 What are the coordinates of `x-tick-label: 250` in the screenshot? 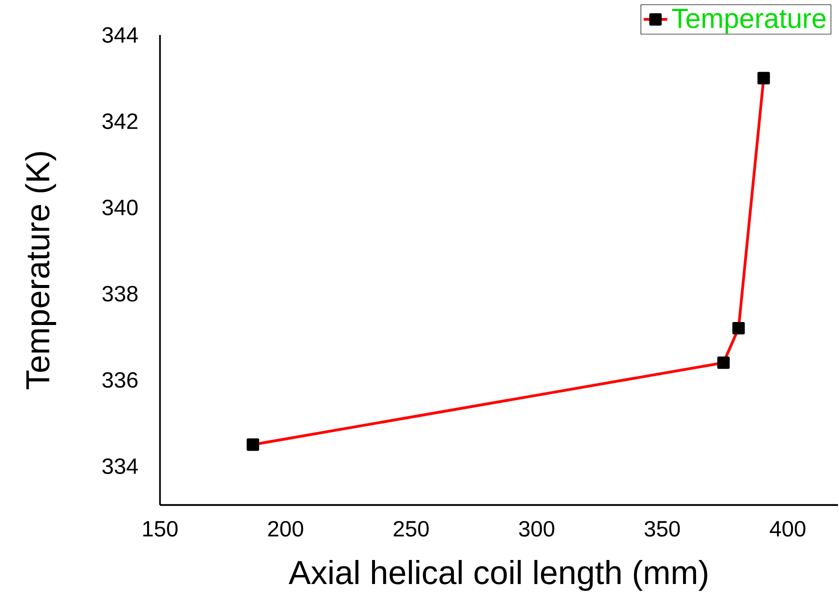 It's located at (411, 528).